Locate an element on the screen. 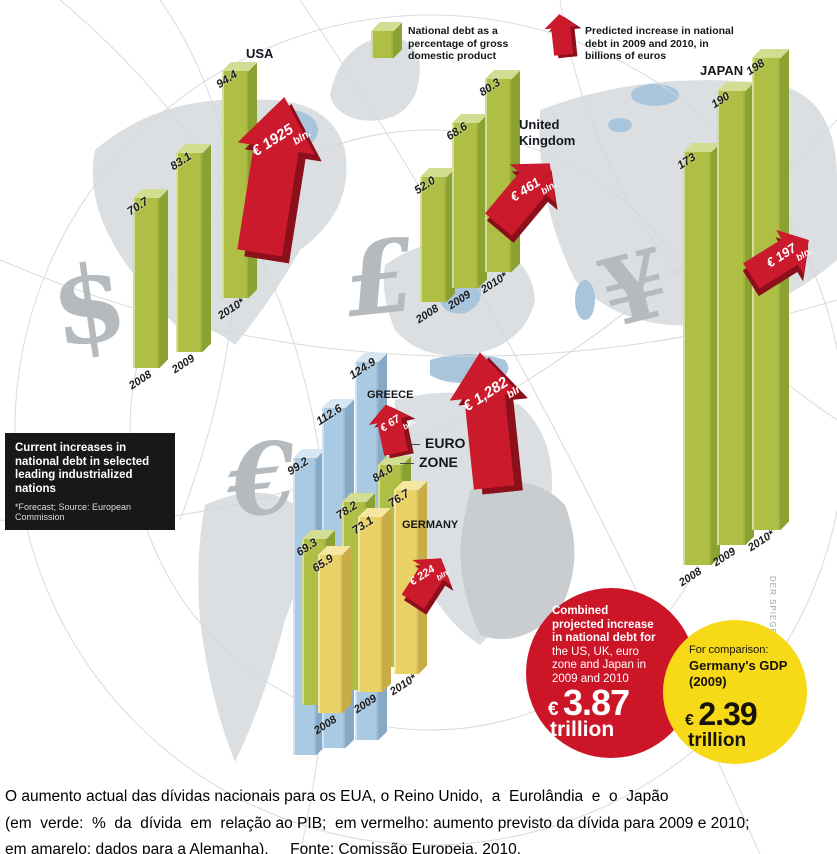 This screenshot has height=854, width=837. bar-value-label: 190 is located at coordinates (721, 100).